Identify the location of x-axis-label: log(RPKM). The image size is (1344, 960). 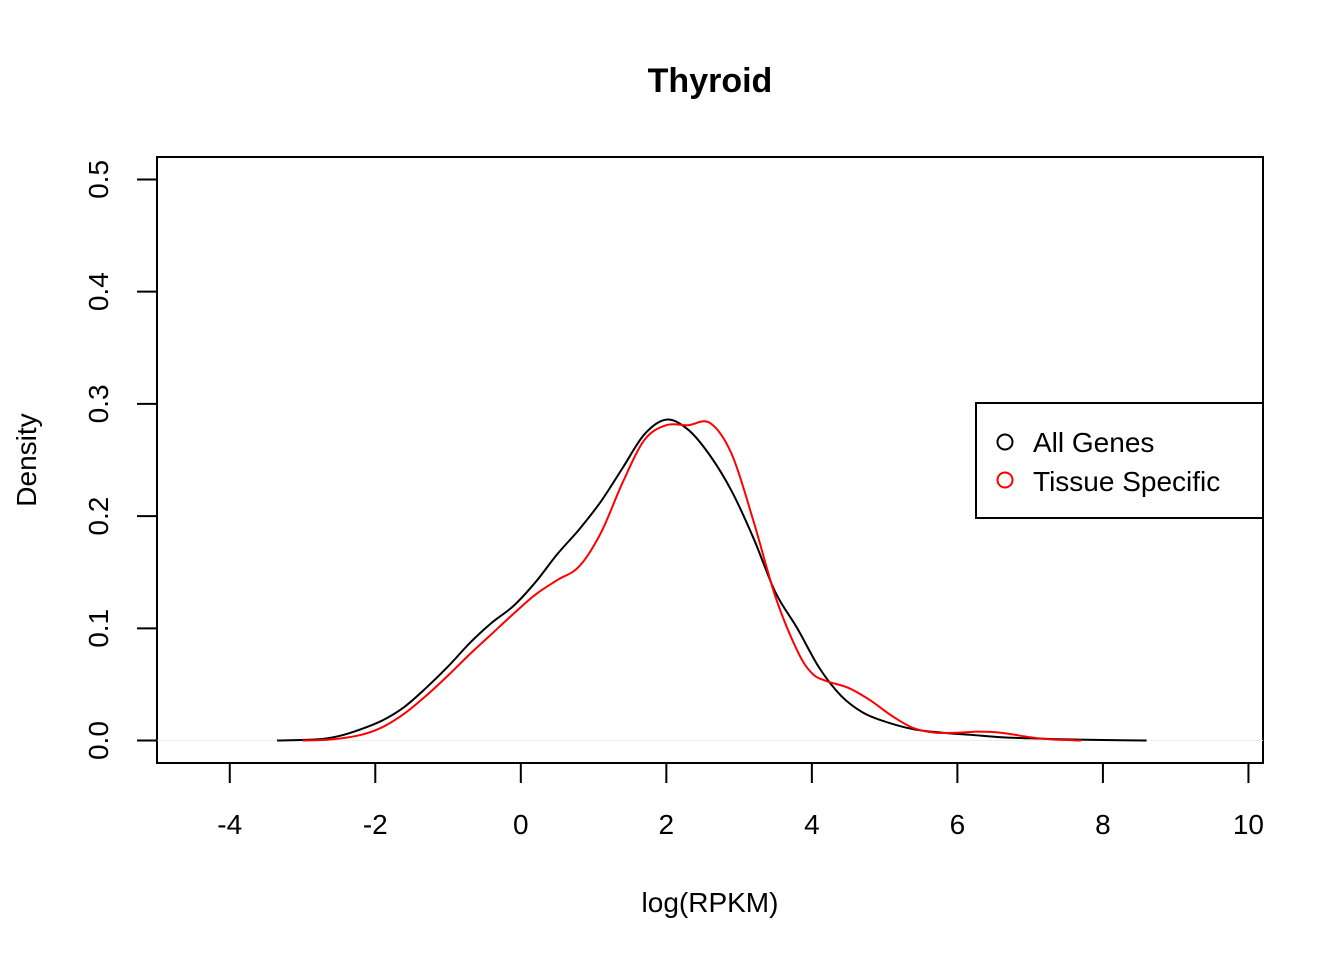
(710, 902).